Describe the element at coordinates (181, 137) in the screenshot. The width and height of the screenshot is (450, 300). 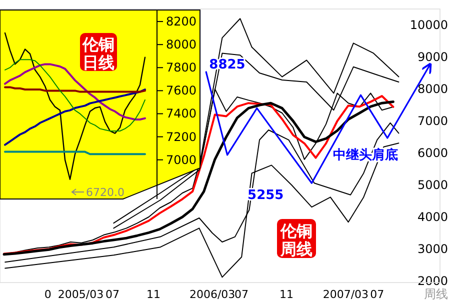
I see `y-tick-label: 7200` at that location.